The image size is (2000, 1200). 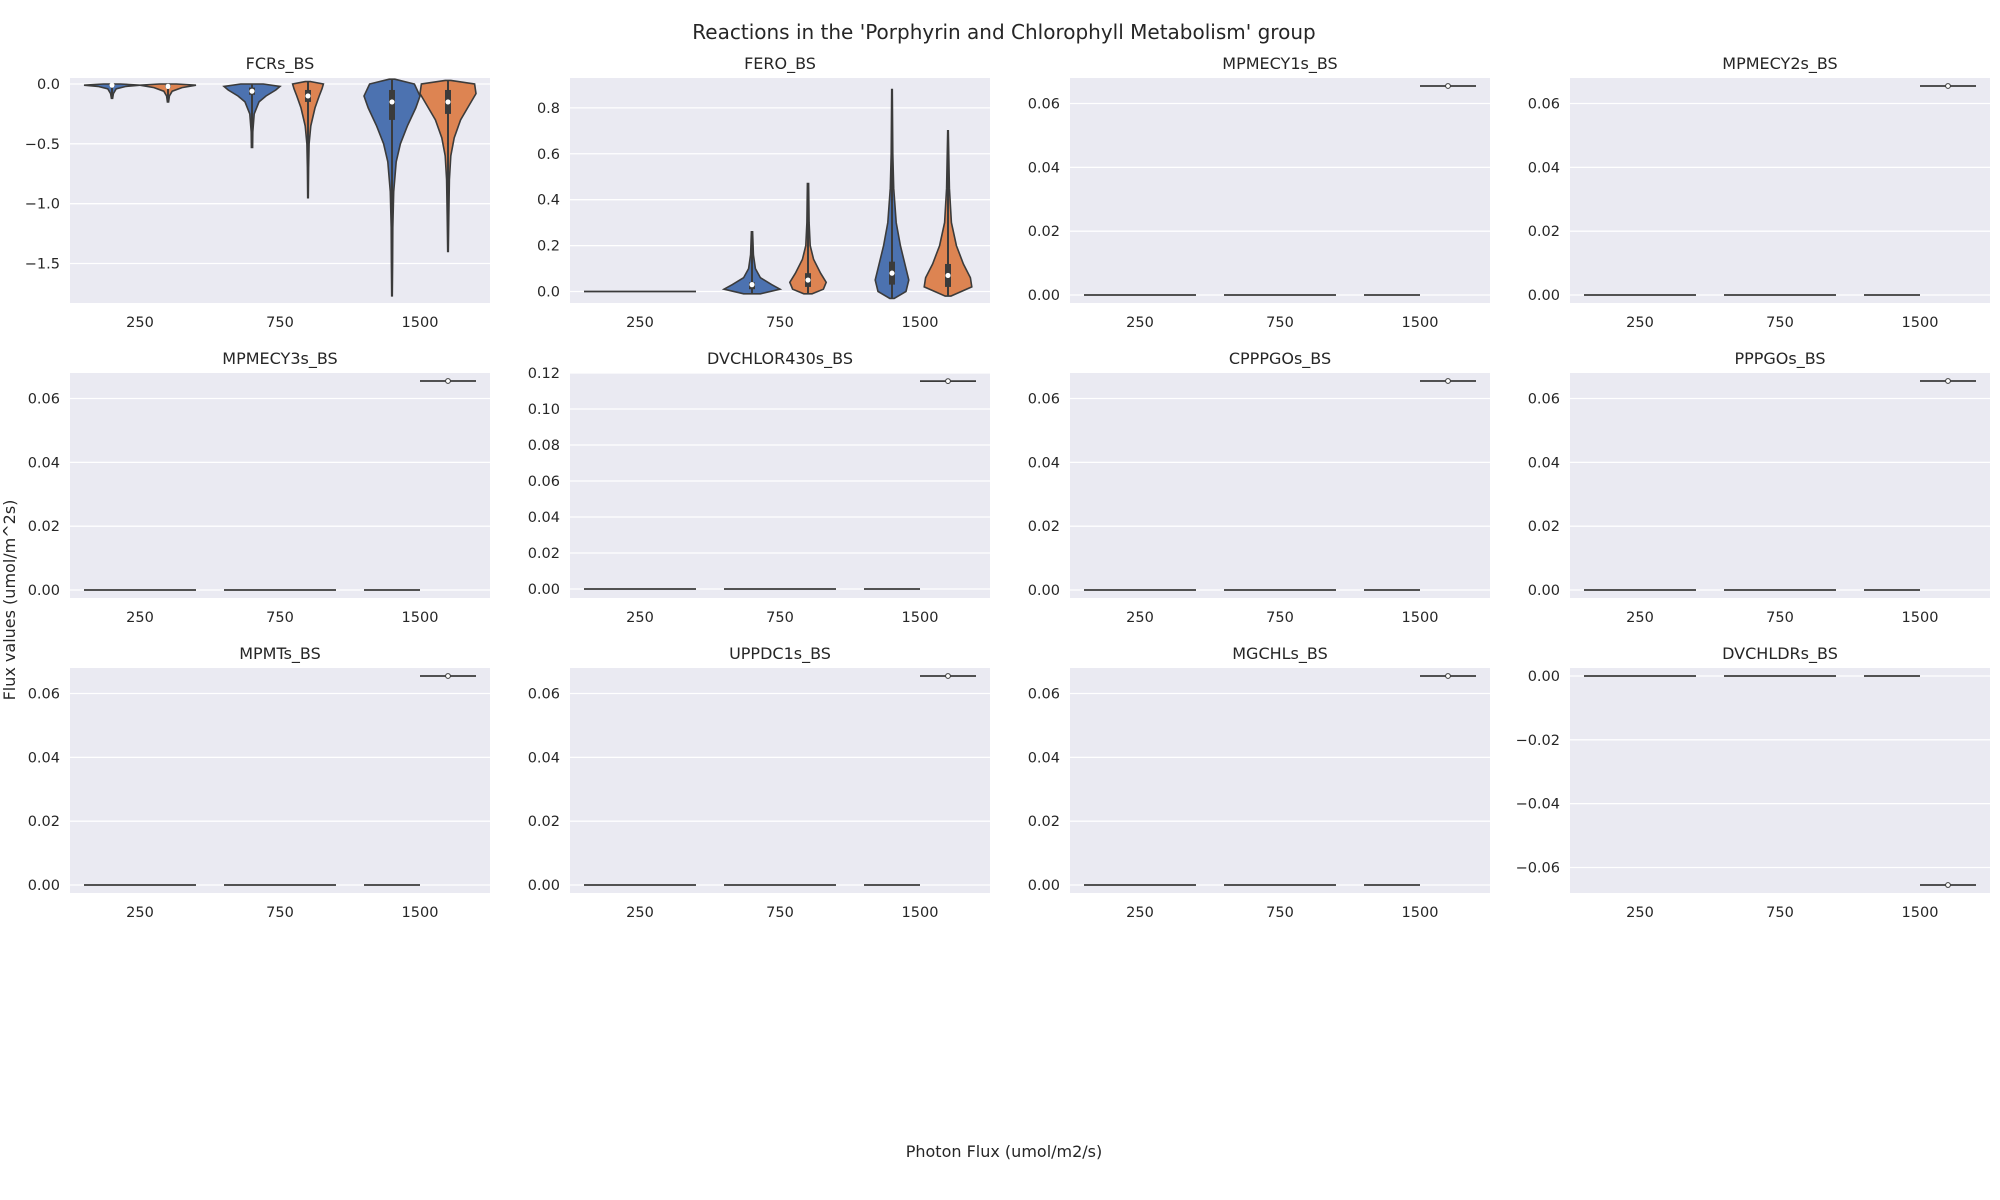 What do you see at coordinates (780, 64) in the screenshot?
I see `subplot-title: FERO_BS` at bounding box center [780, 64].